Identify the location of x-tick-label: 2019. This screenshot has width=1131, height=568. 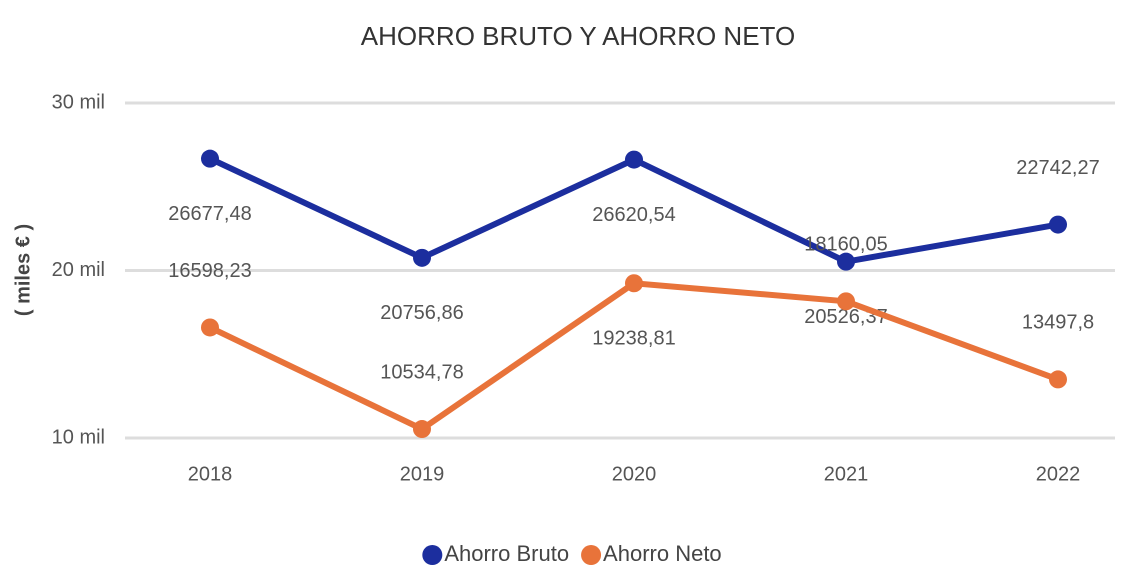
(422, 474).